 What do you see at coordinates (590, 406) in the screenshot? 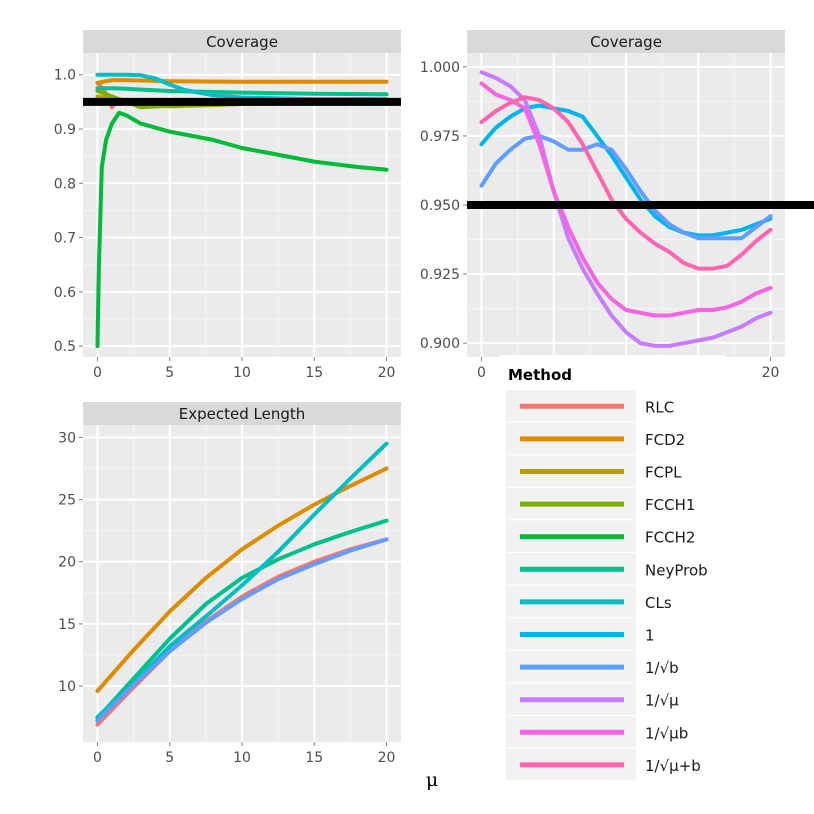
I see `legend-item-rlc: RLC` at bounding box center [590, 406].